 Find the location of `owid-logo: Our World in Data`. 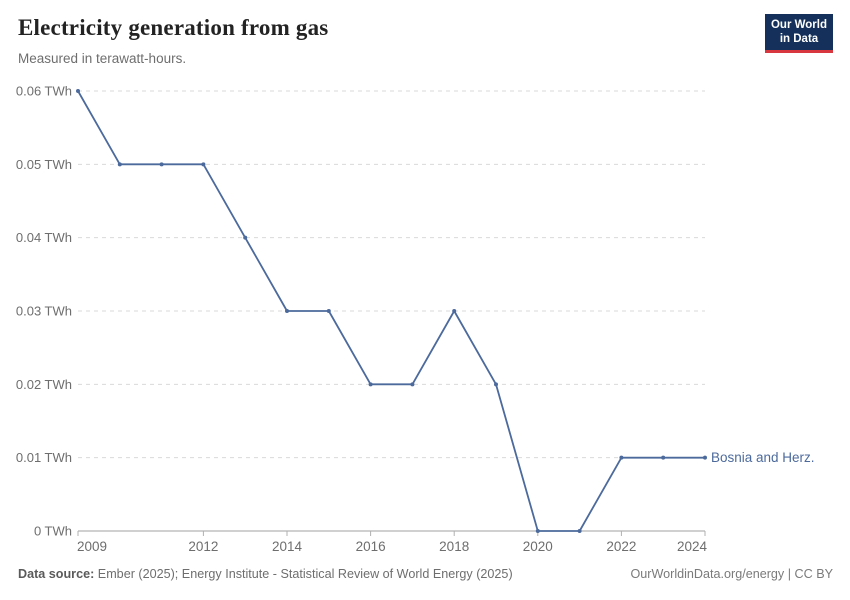

owid-logo: Our World in Data is located at coordinates (799, 33).